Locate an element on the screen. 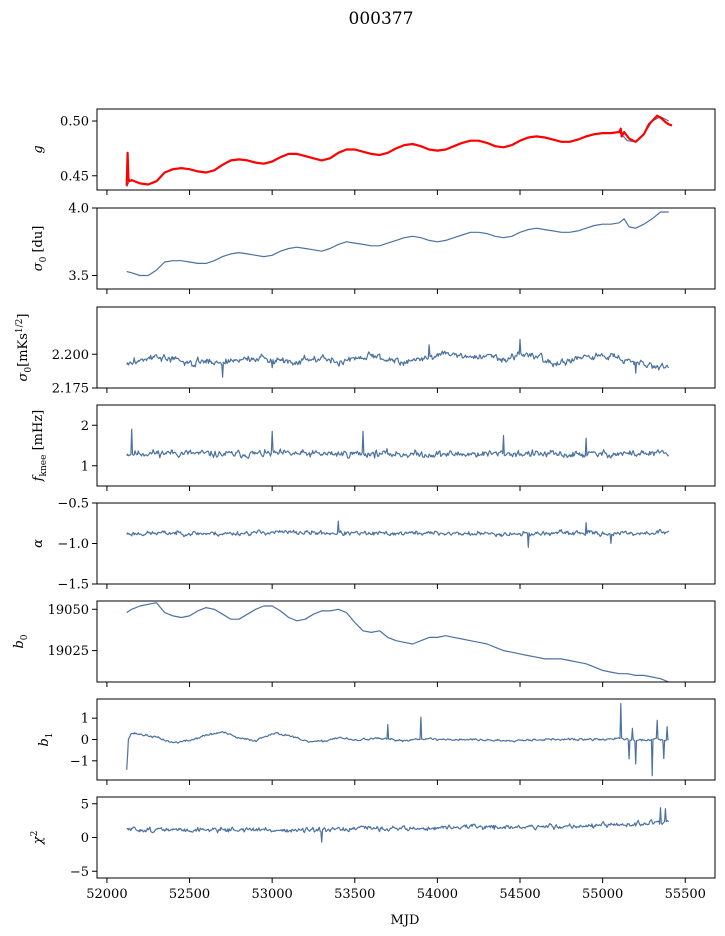 The height and width of the screenshot is (936, 725). panel-2: 3.5 4.0 σ0 [du] is located at coordinates (373, 248).